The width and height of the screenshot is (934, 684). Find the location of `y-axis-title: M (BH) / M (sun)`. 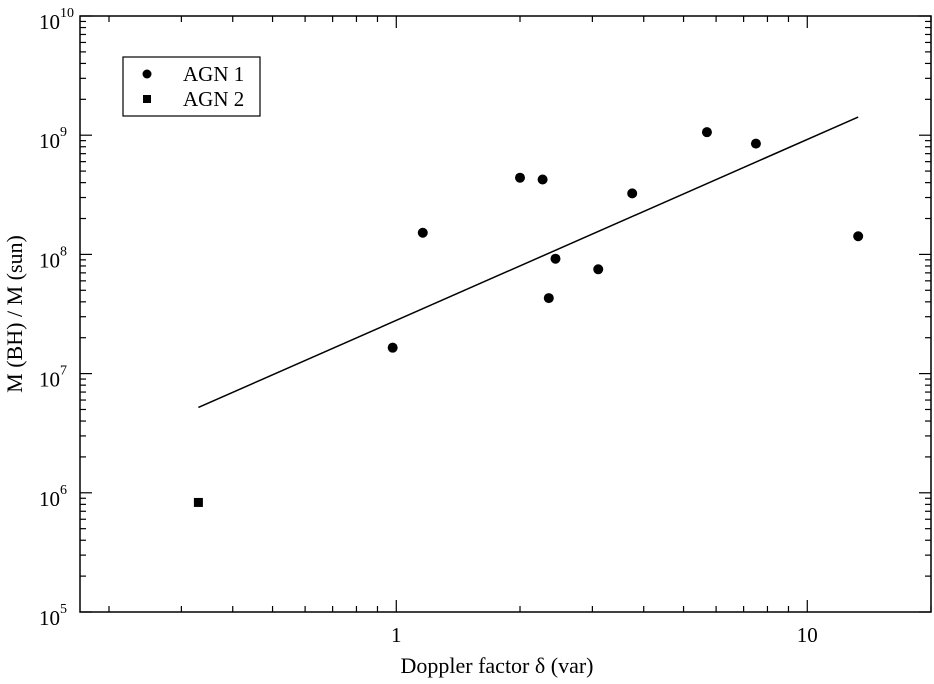

y-axis-title: M (BH) / M (sun) is located at coordinates (14, 314).